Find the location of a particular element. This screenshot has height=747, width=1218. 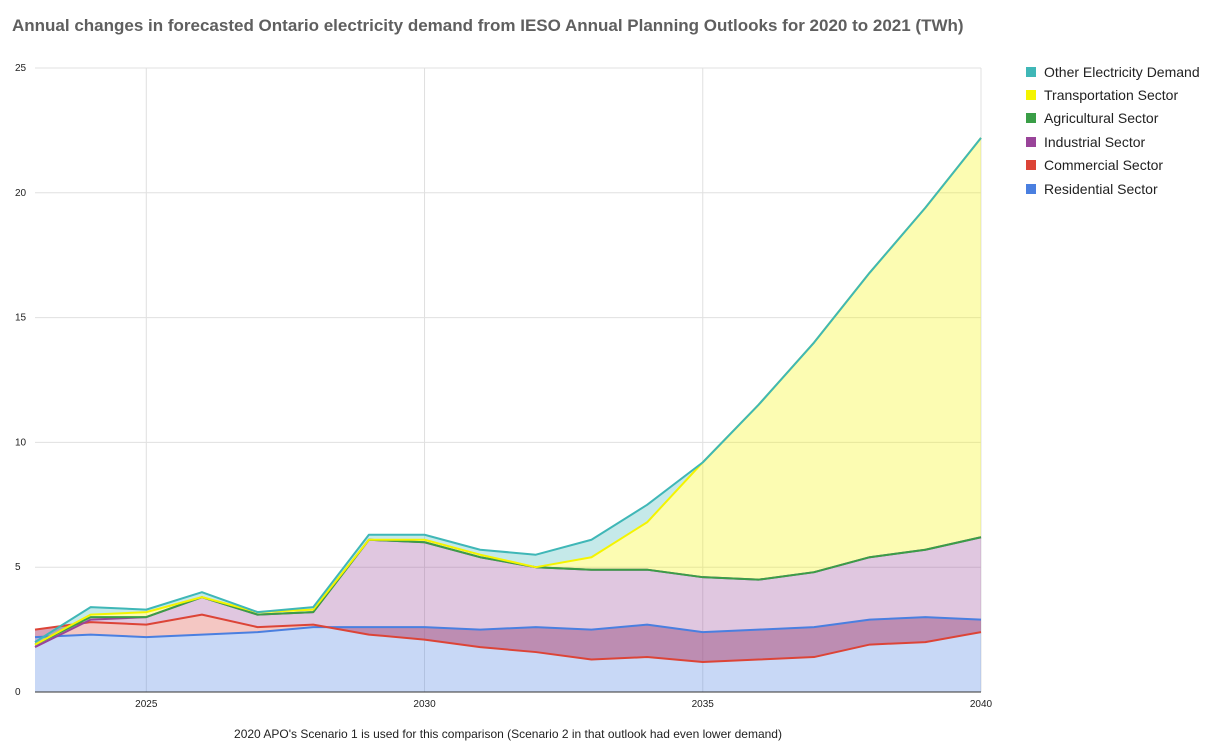

legend-item: Agricultural Sector is located at coordinates (1113, 118).